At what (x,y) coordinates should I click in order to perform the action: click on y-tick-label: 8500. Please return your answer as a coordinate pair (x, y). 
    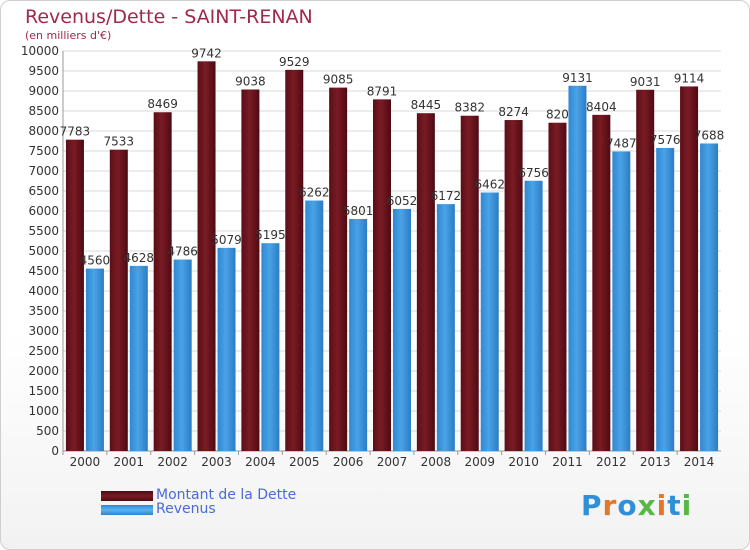
    Looking at the image, I should click on (43, 111).